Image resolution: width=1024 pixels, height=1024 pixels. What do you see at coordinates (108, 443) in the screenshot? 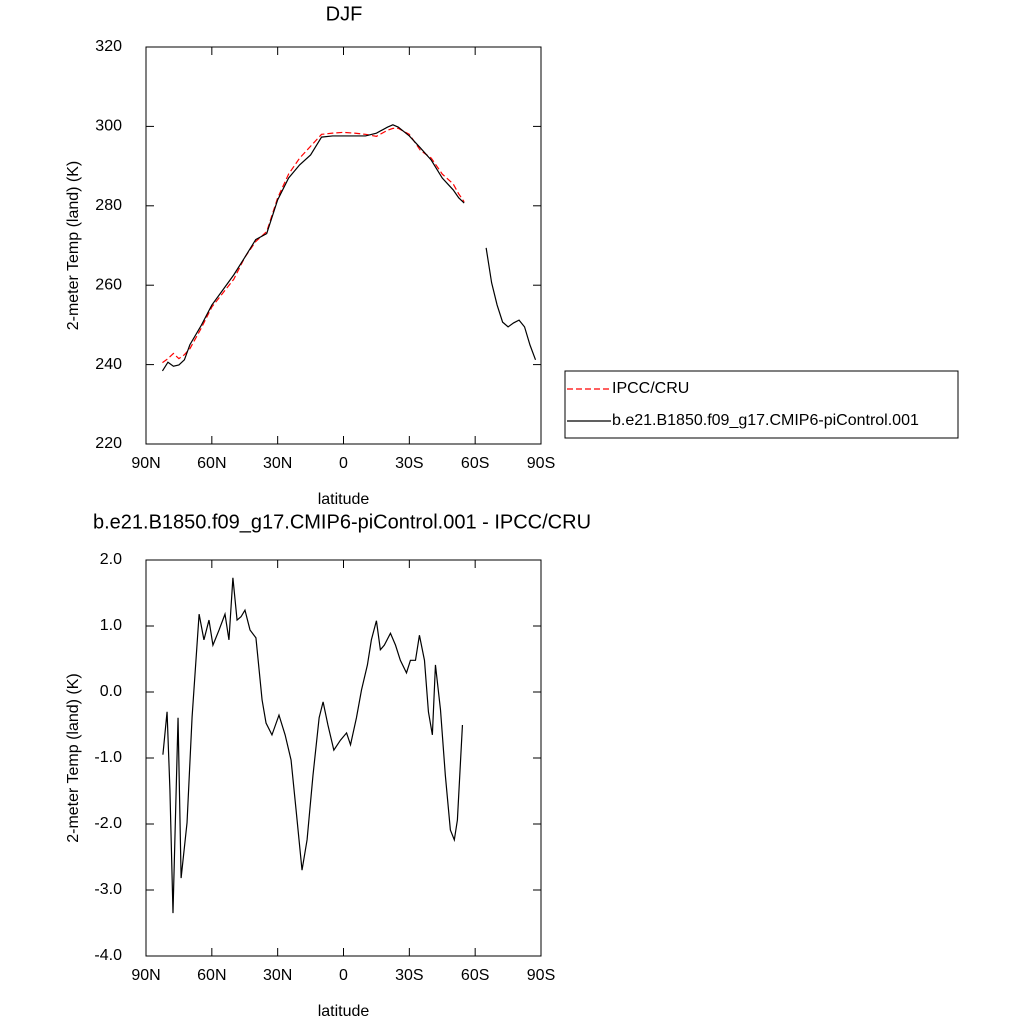
I see `y-tick-label: 220` at bounding box center [108, 443].